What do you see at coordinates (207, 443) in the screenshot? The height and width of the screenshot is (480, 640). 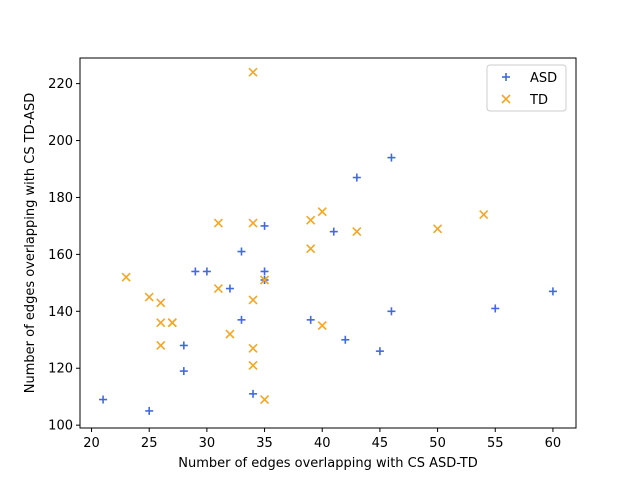 I see `x-tick-label: 30` at bounding box center [207, 443].